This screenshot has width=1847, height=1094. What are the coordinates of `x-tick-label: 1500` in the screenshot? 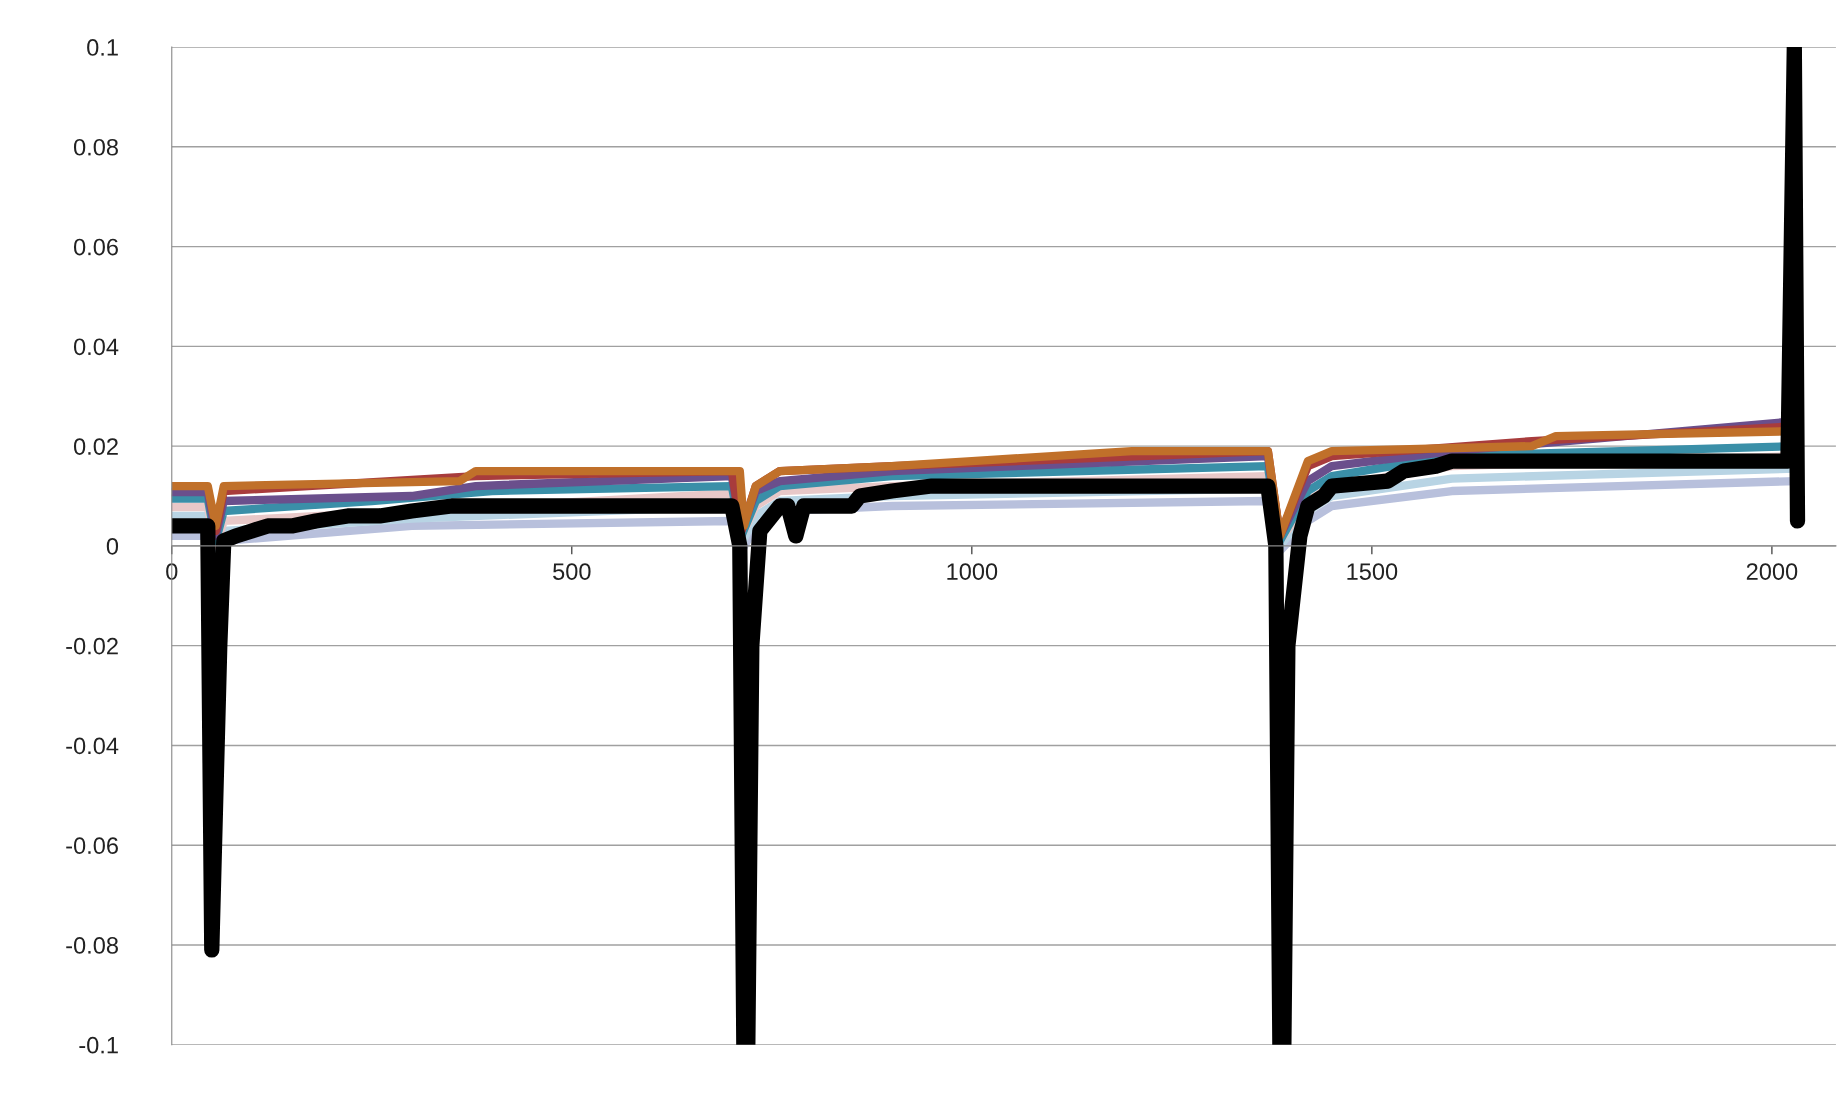 It's located at (1372, 571).